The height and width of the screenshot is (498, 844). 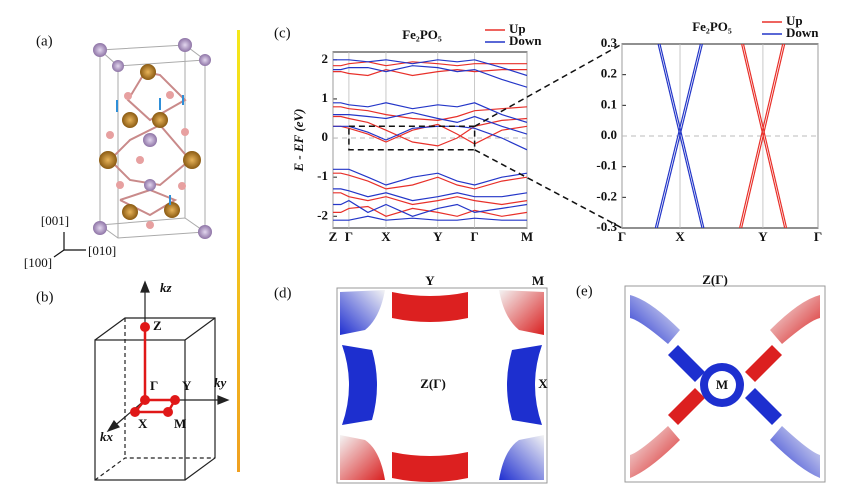 I want to click on y-tick-label: 1, so click(x=325, y=97).